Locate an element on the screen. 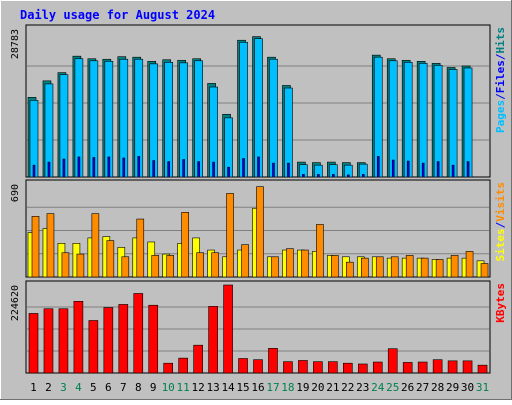  x-tick-label: 13 is located at coordinates (212, 387).